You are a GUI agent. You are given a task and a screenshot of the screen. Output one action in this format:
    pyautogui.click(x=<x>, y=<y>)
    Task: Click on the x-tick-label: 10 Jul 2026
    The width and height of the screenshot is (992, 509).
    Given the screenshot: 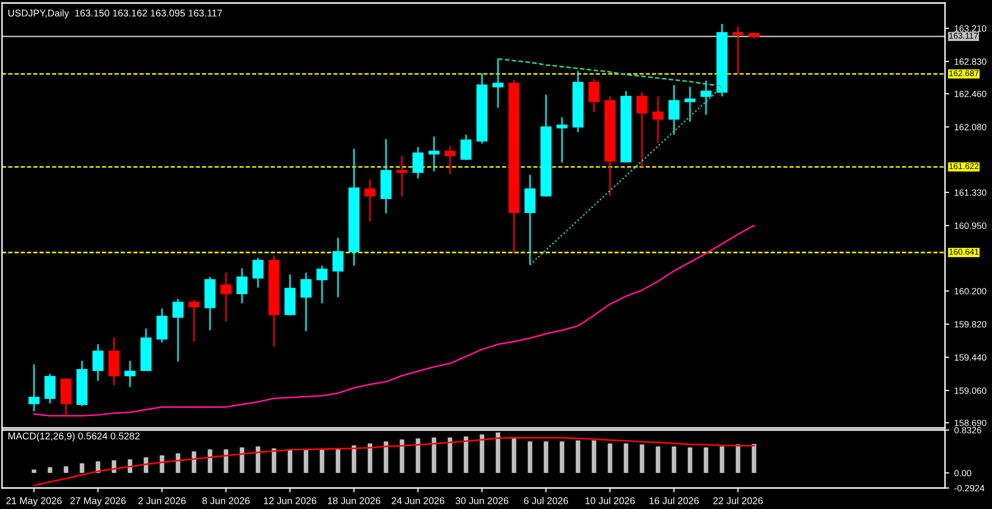 What is the action you would take?
    pyautogui.click(x=610, y=500)
    